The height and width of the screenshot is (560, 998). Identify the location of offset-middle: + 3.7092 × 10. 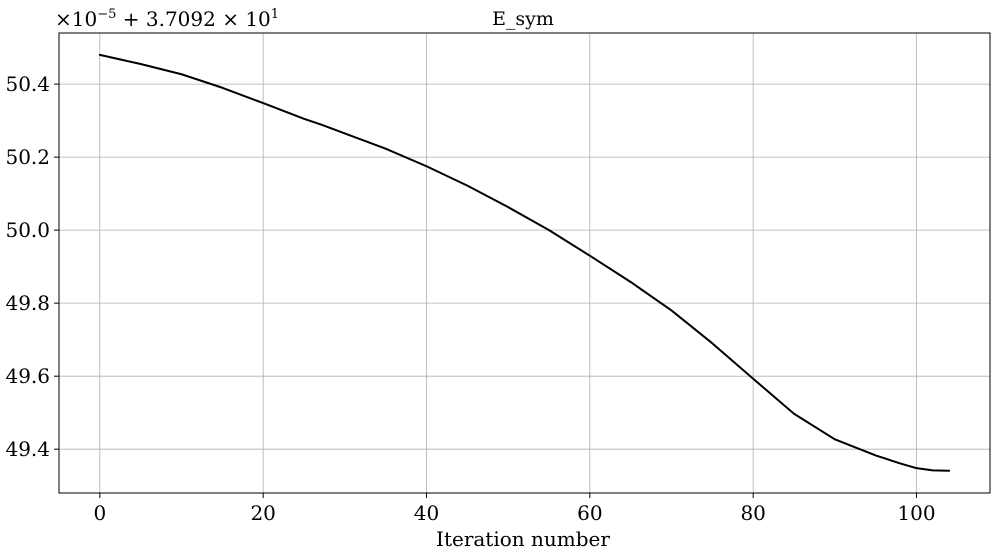
(193, 19).